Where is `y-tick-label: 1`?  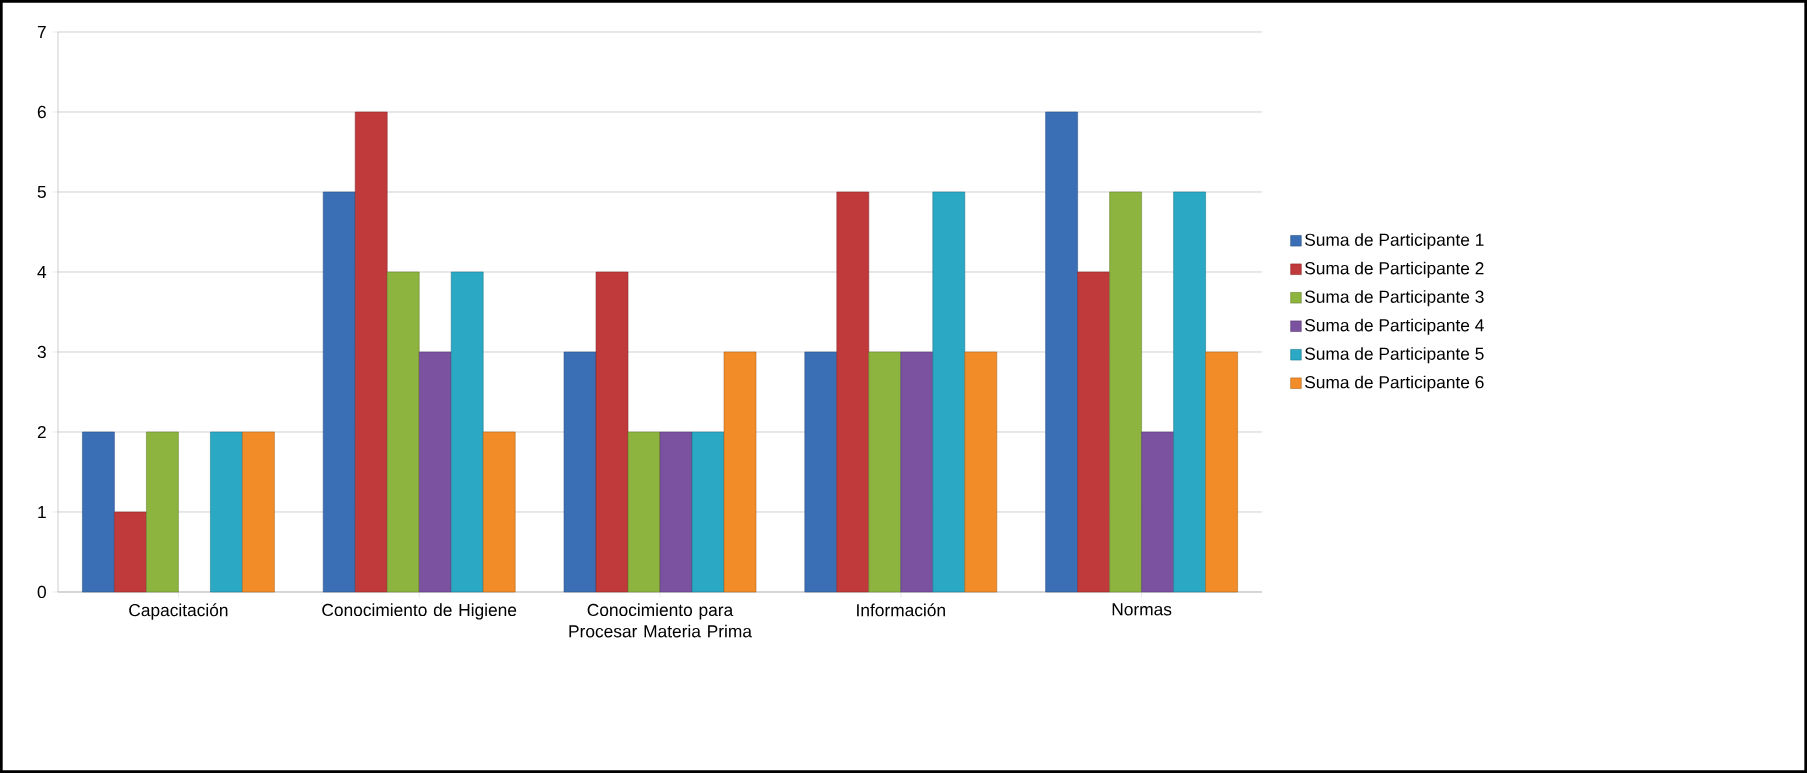
y-tick-label: 1 is located at coordinates (42, 512).